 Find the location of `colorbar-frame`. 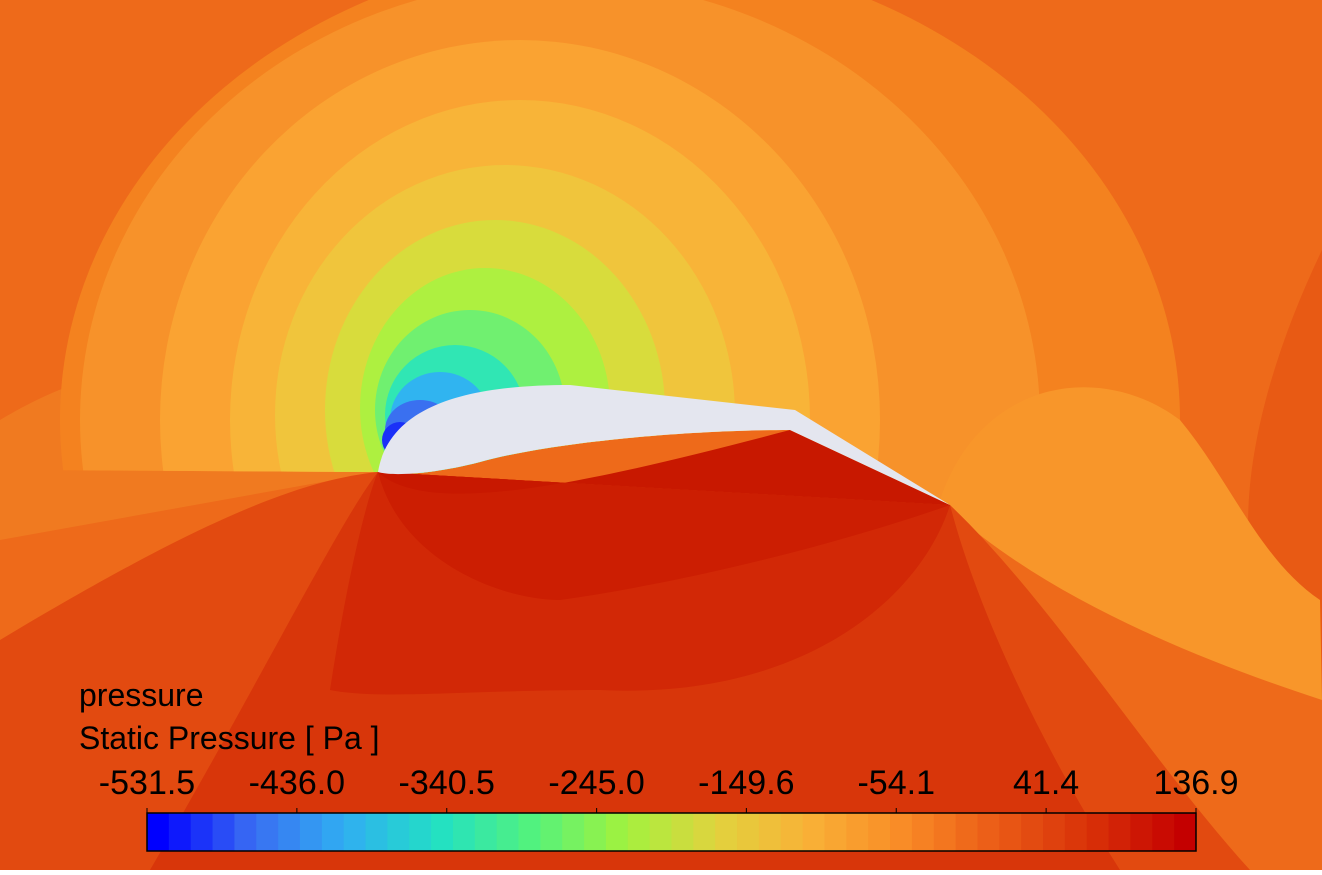

colorbar-frame is located at coordinates (671, 832).